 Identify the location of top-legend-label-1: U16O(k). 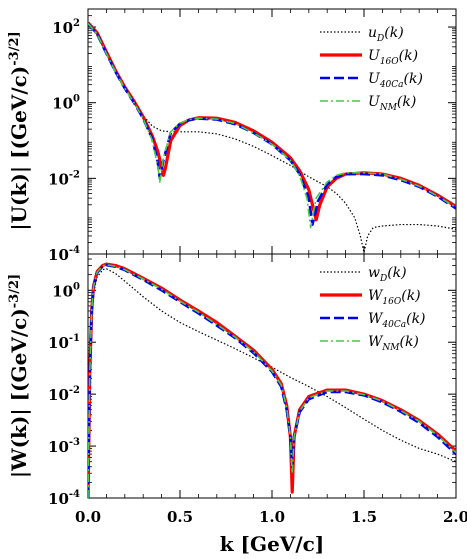
(393, 57).